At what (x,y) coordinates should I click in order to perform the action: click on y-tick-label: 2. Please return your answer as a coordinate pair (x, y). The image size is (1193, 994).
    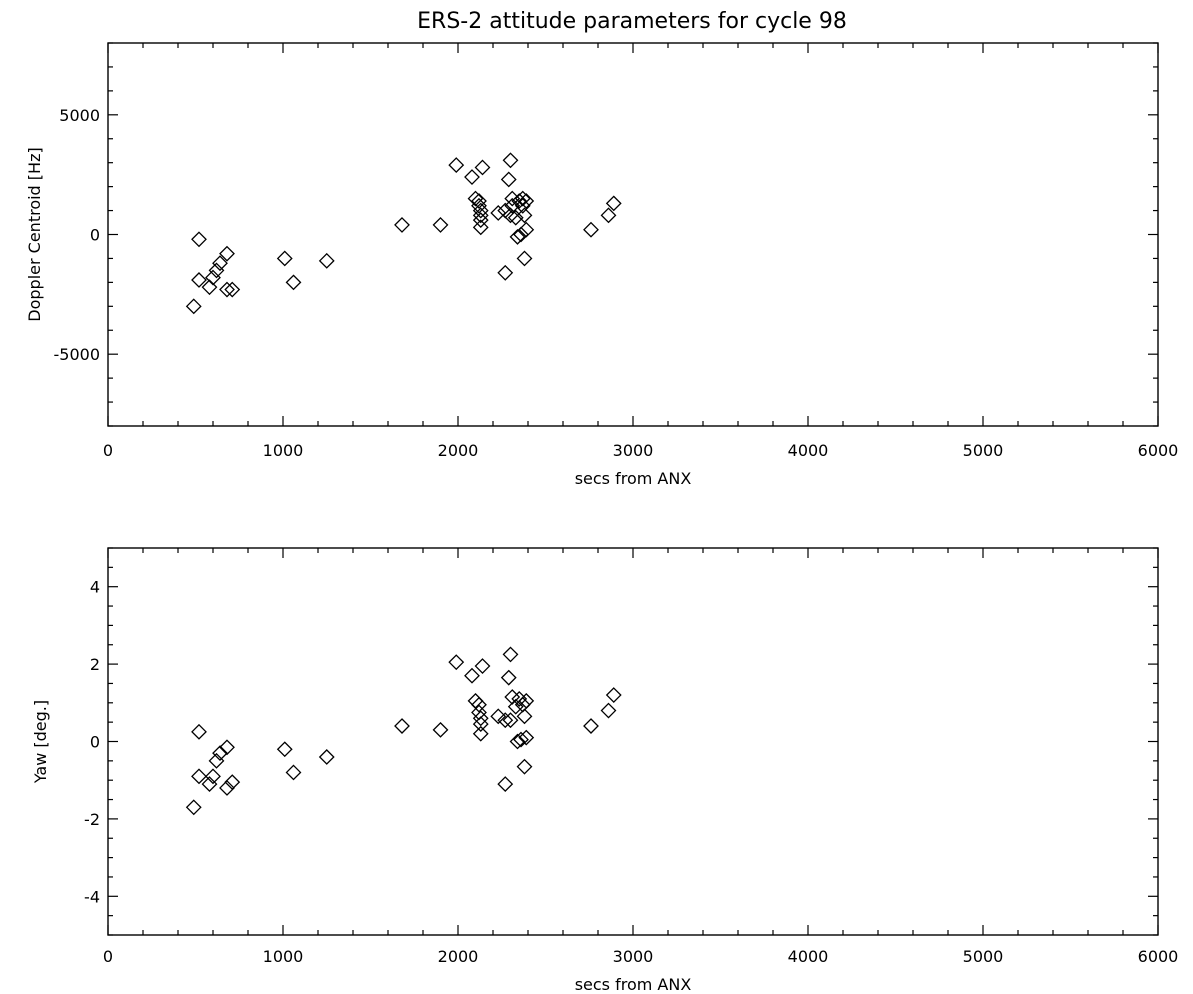
    Looking at the image, I should click on (95, 664).